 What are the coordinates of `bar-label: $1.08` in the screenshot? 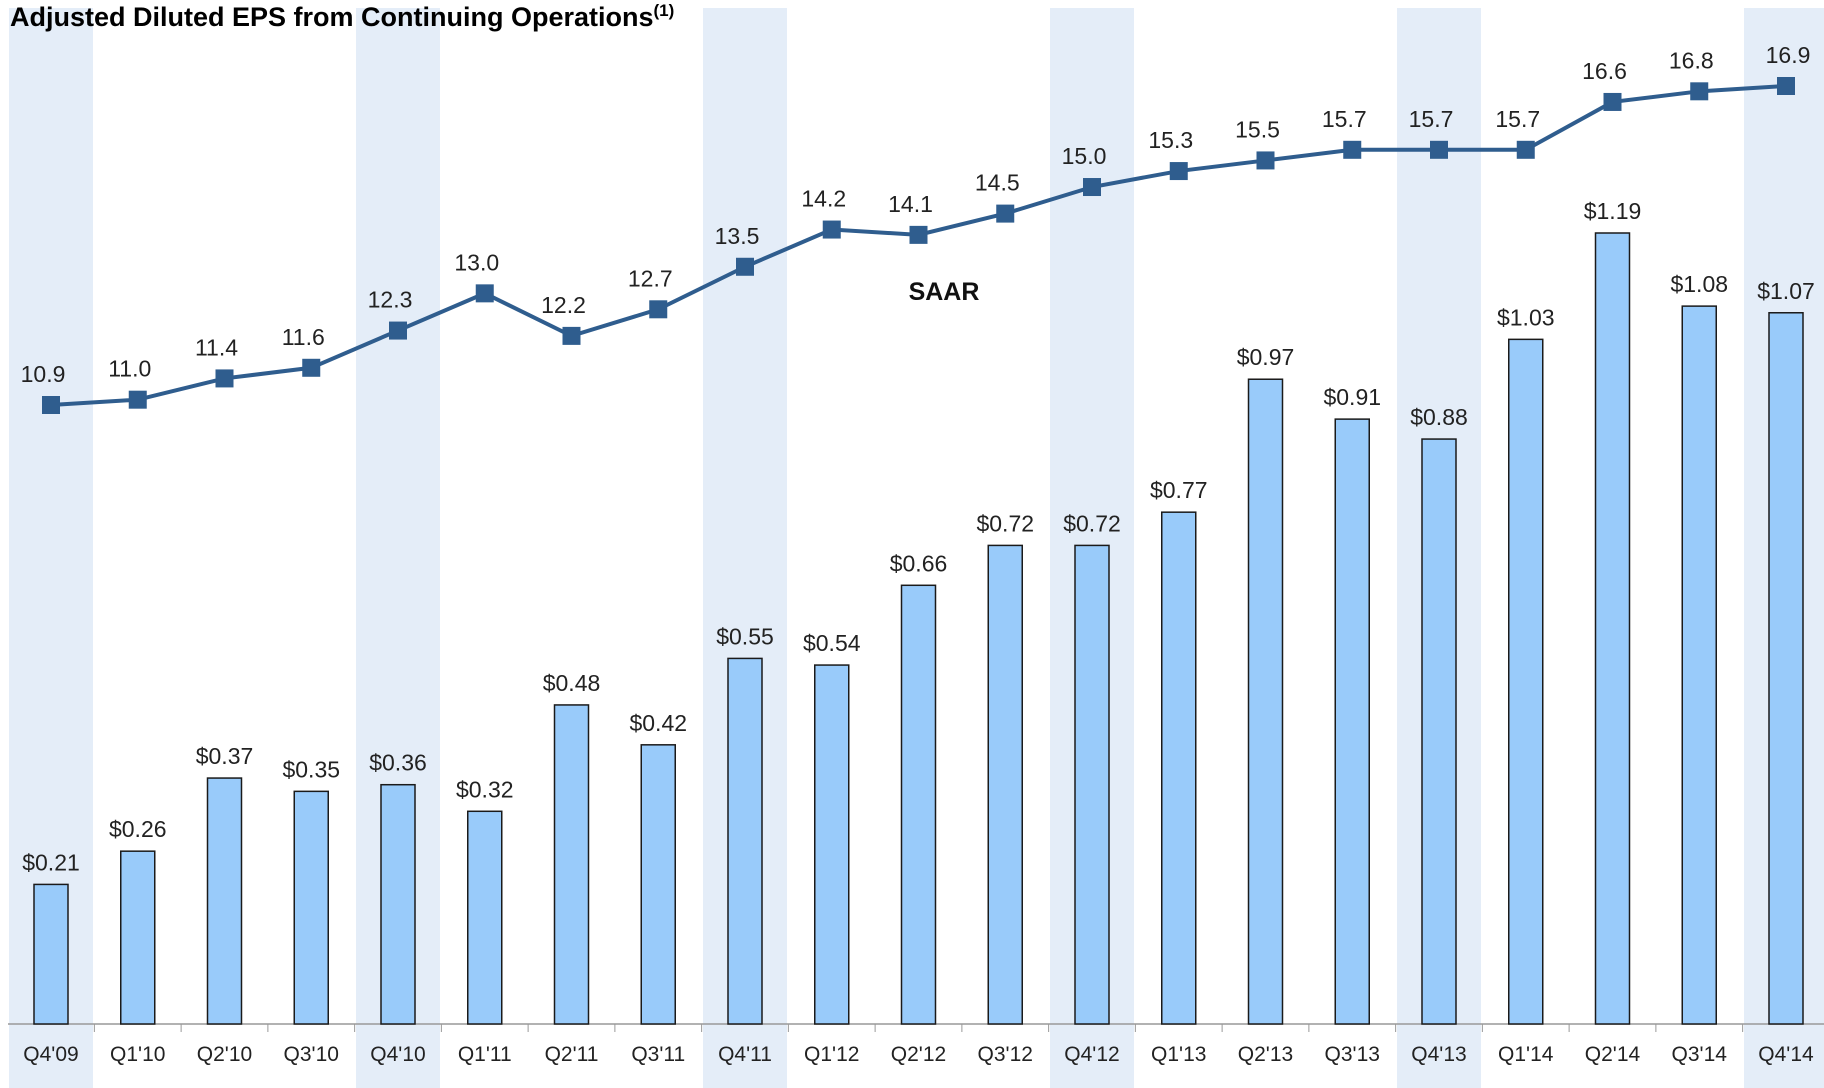 It's located at (1699, 284).